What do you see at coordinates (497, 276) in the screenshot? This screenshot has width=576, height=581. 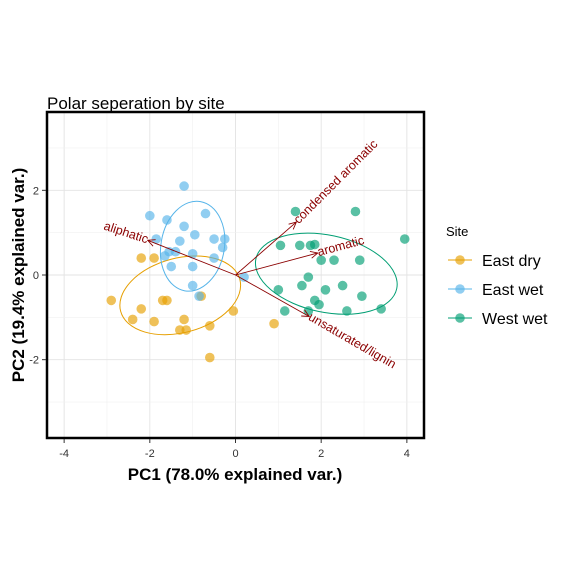 I see `legend: Site East dry East wet West wet` at bounding box center [497, 276].